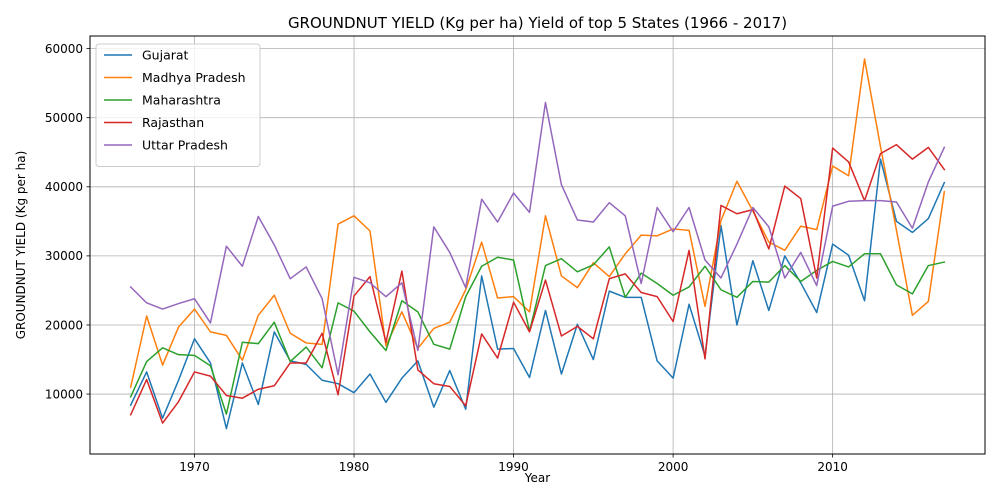  I want to click on y-tick-label: 10000, so click(64, 394).